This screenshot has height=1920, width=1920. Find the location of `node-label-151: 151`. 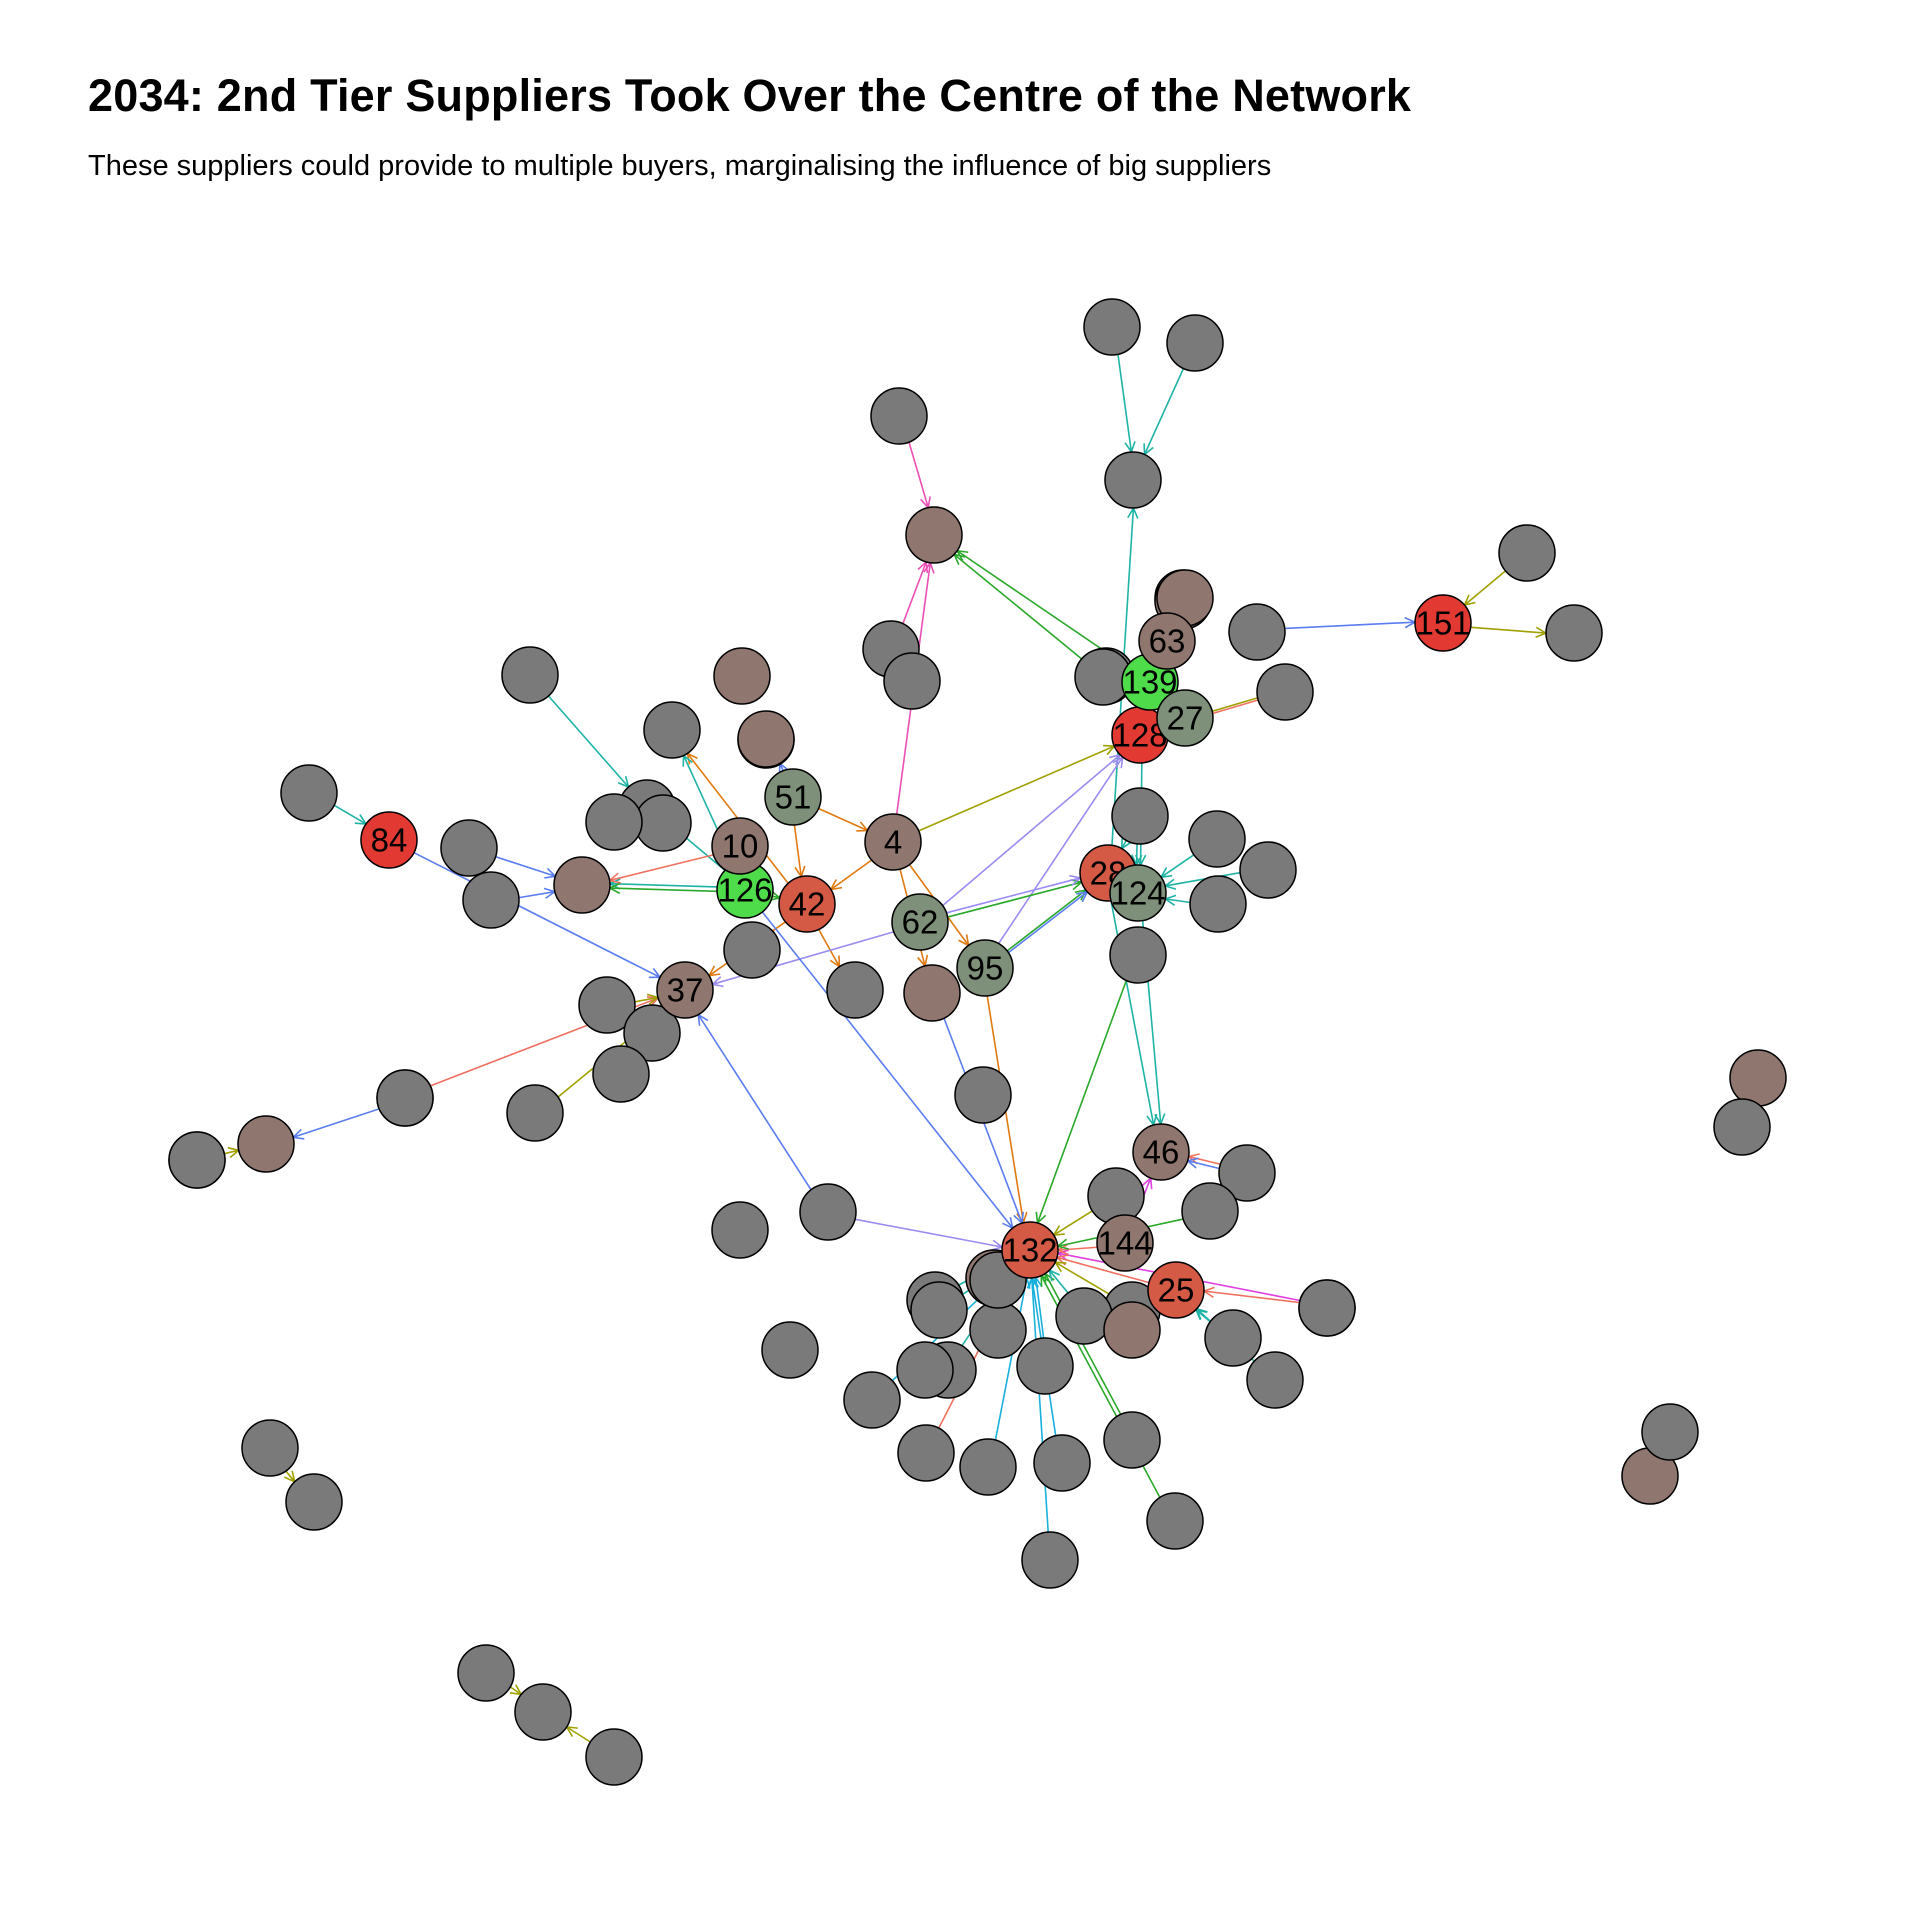

node-label-151: 151 is located at coordinates (1442, 623).